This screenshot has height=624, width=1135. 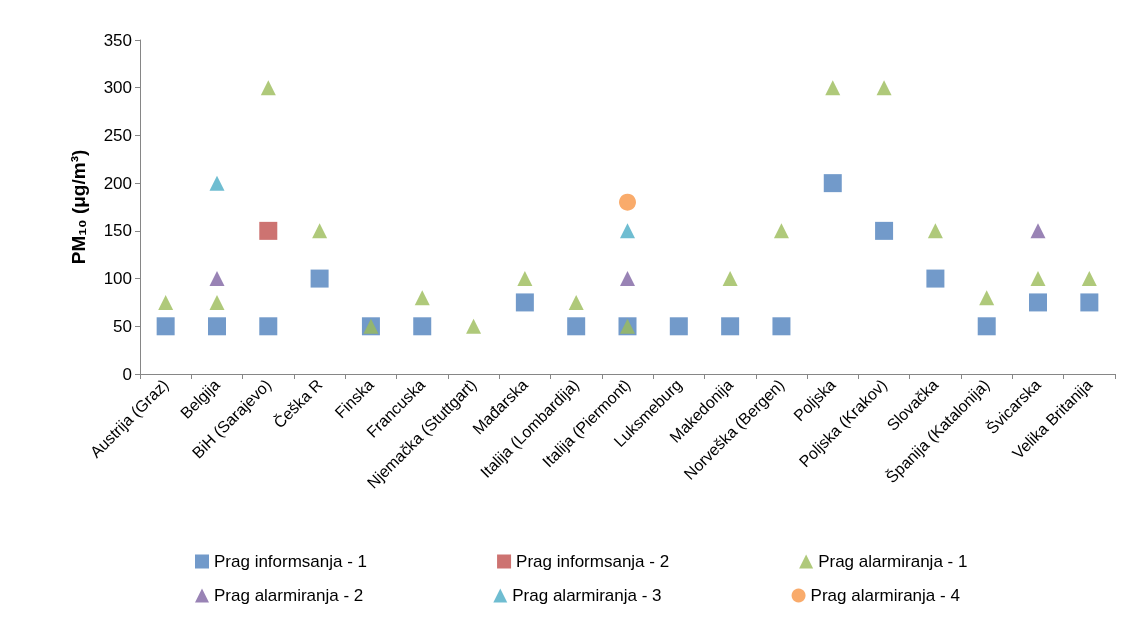 I want to click on y-tick-label: 200, so click(x=117, y=183).